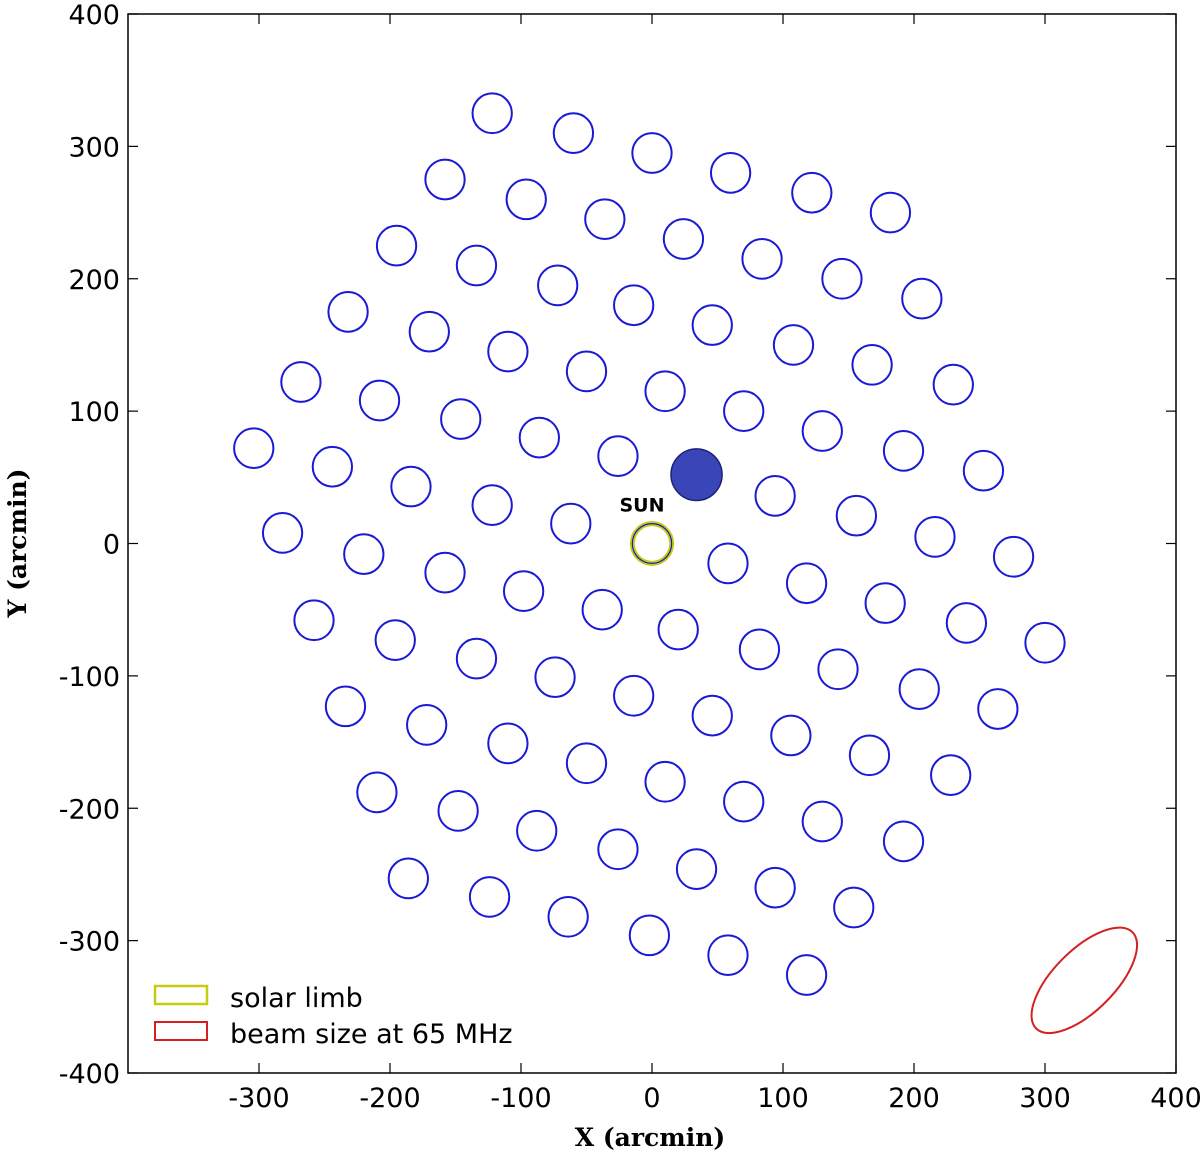  What do you see at coordinates (641, 506) in the screenshot?
I see `sun-label: SUN` at bounding box center [641, 506].